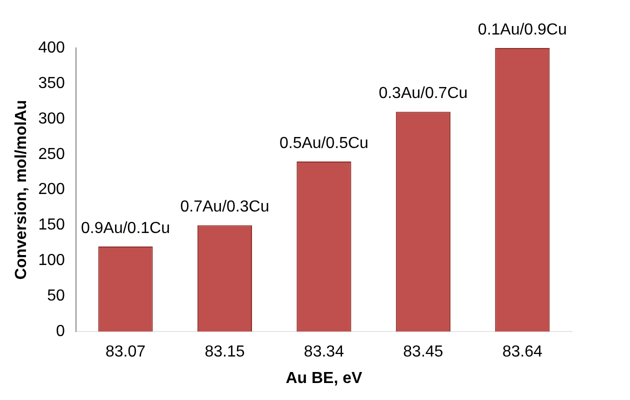 The width and height of the screenshot is (630, 400). What do you see at coordinates (423, 352) in the screenshot?
I see `x-tick-label: 83.45` at bounding box center [423, 352].